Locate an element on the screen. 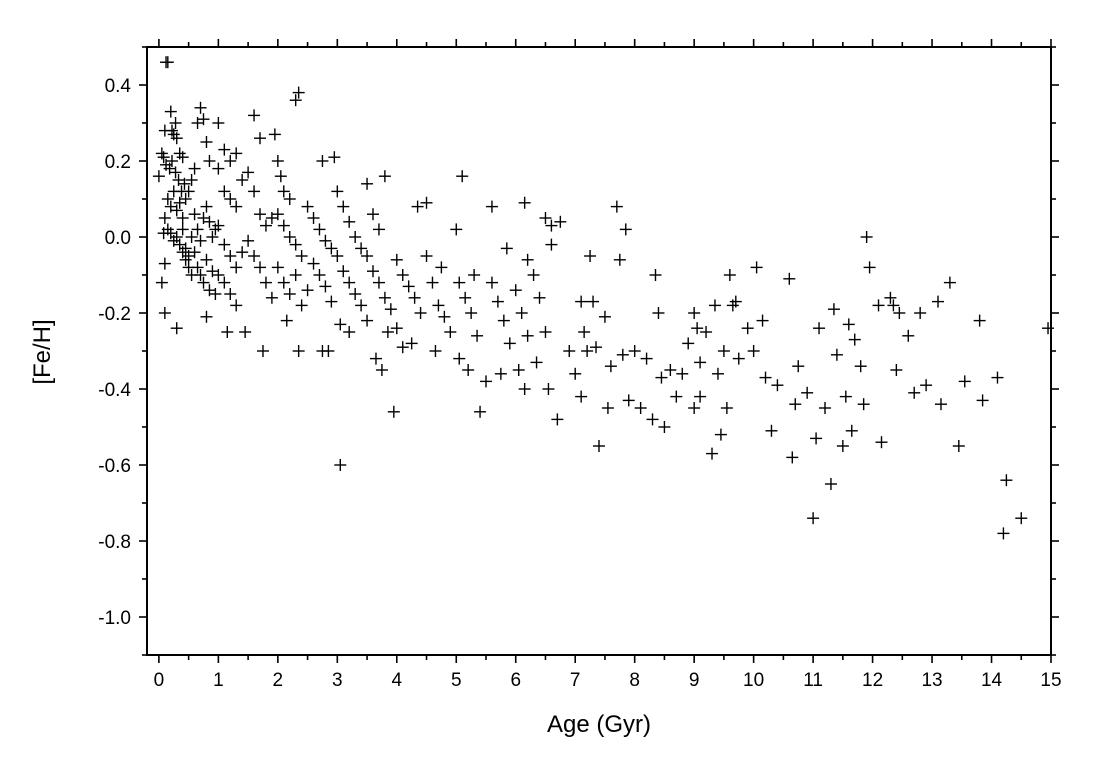 Image resolution: width=1113 pixels, height=770 pixels. y-tick-label: -0.4 is located at coordinates (114, 390).